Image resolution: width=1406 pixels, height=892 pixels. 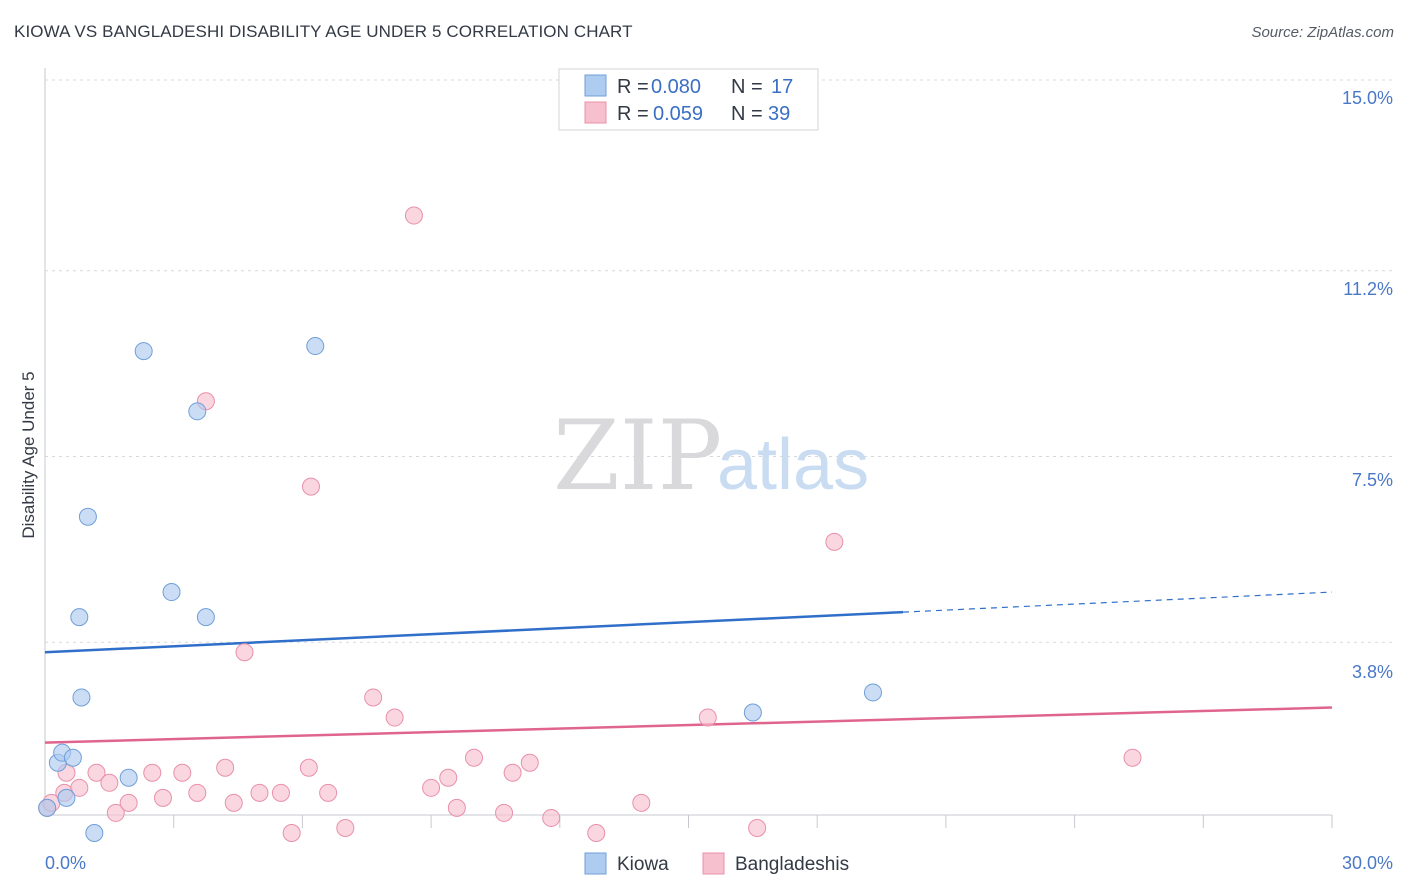 I want to click on legend-n-label-kiowa: N =, so click(x=747, y=87).